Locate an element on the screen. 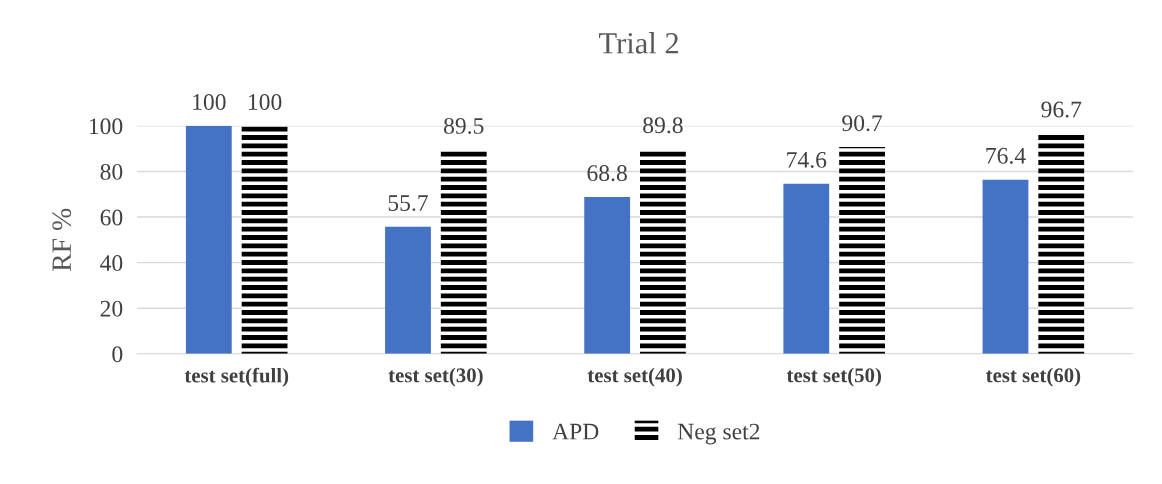  legend-label: Neg set2 is located at coordinates (718, 434).